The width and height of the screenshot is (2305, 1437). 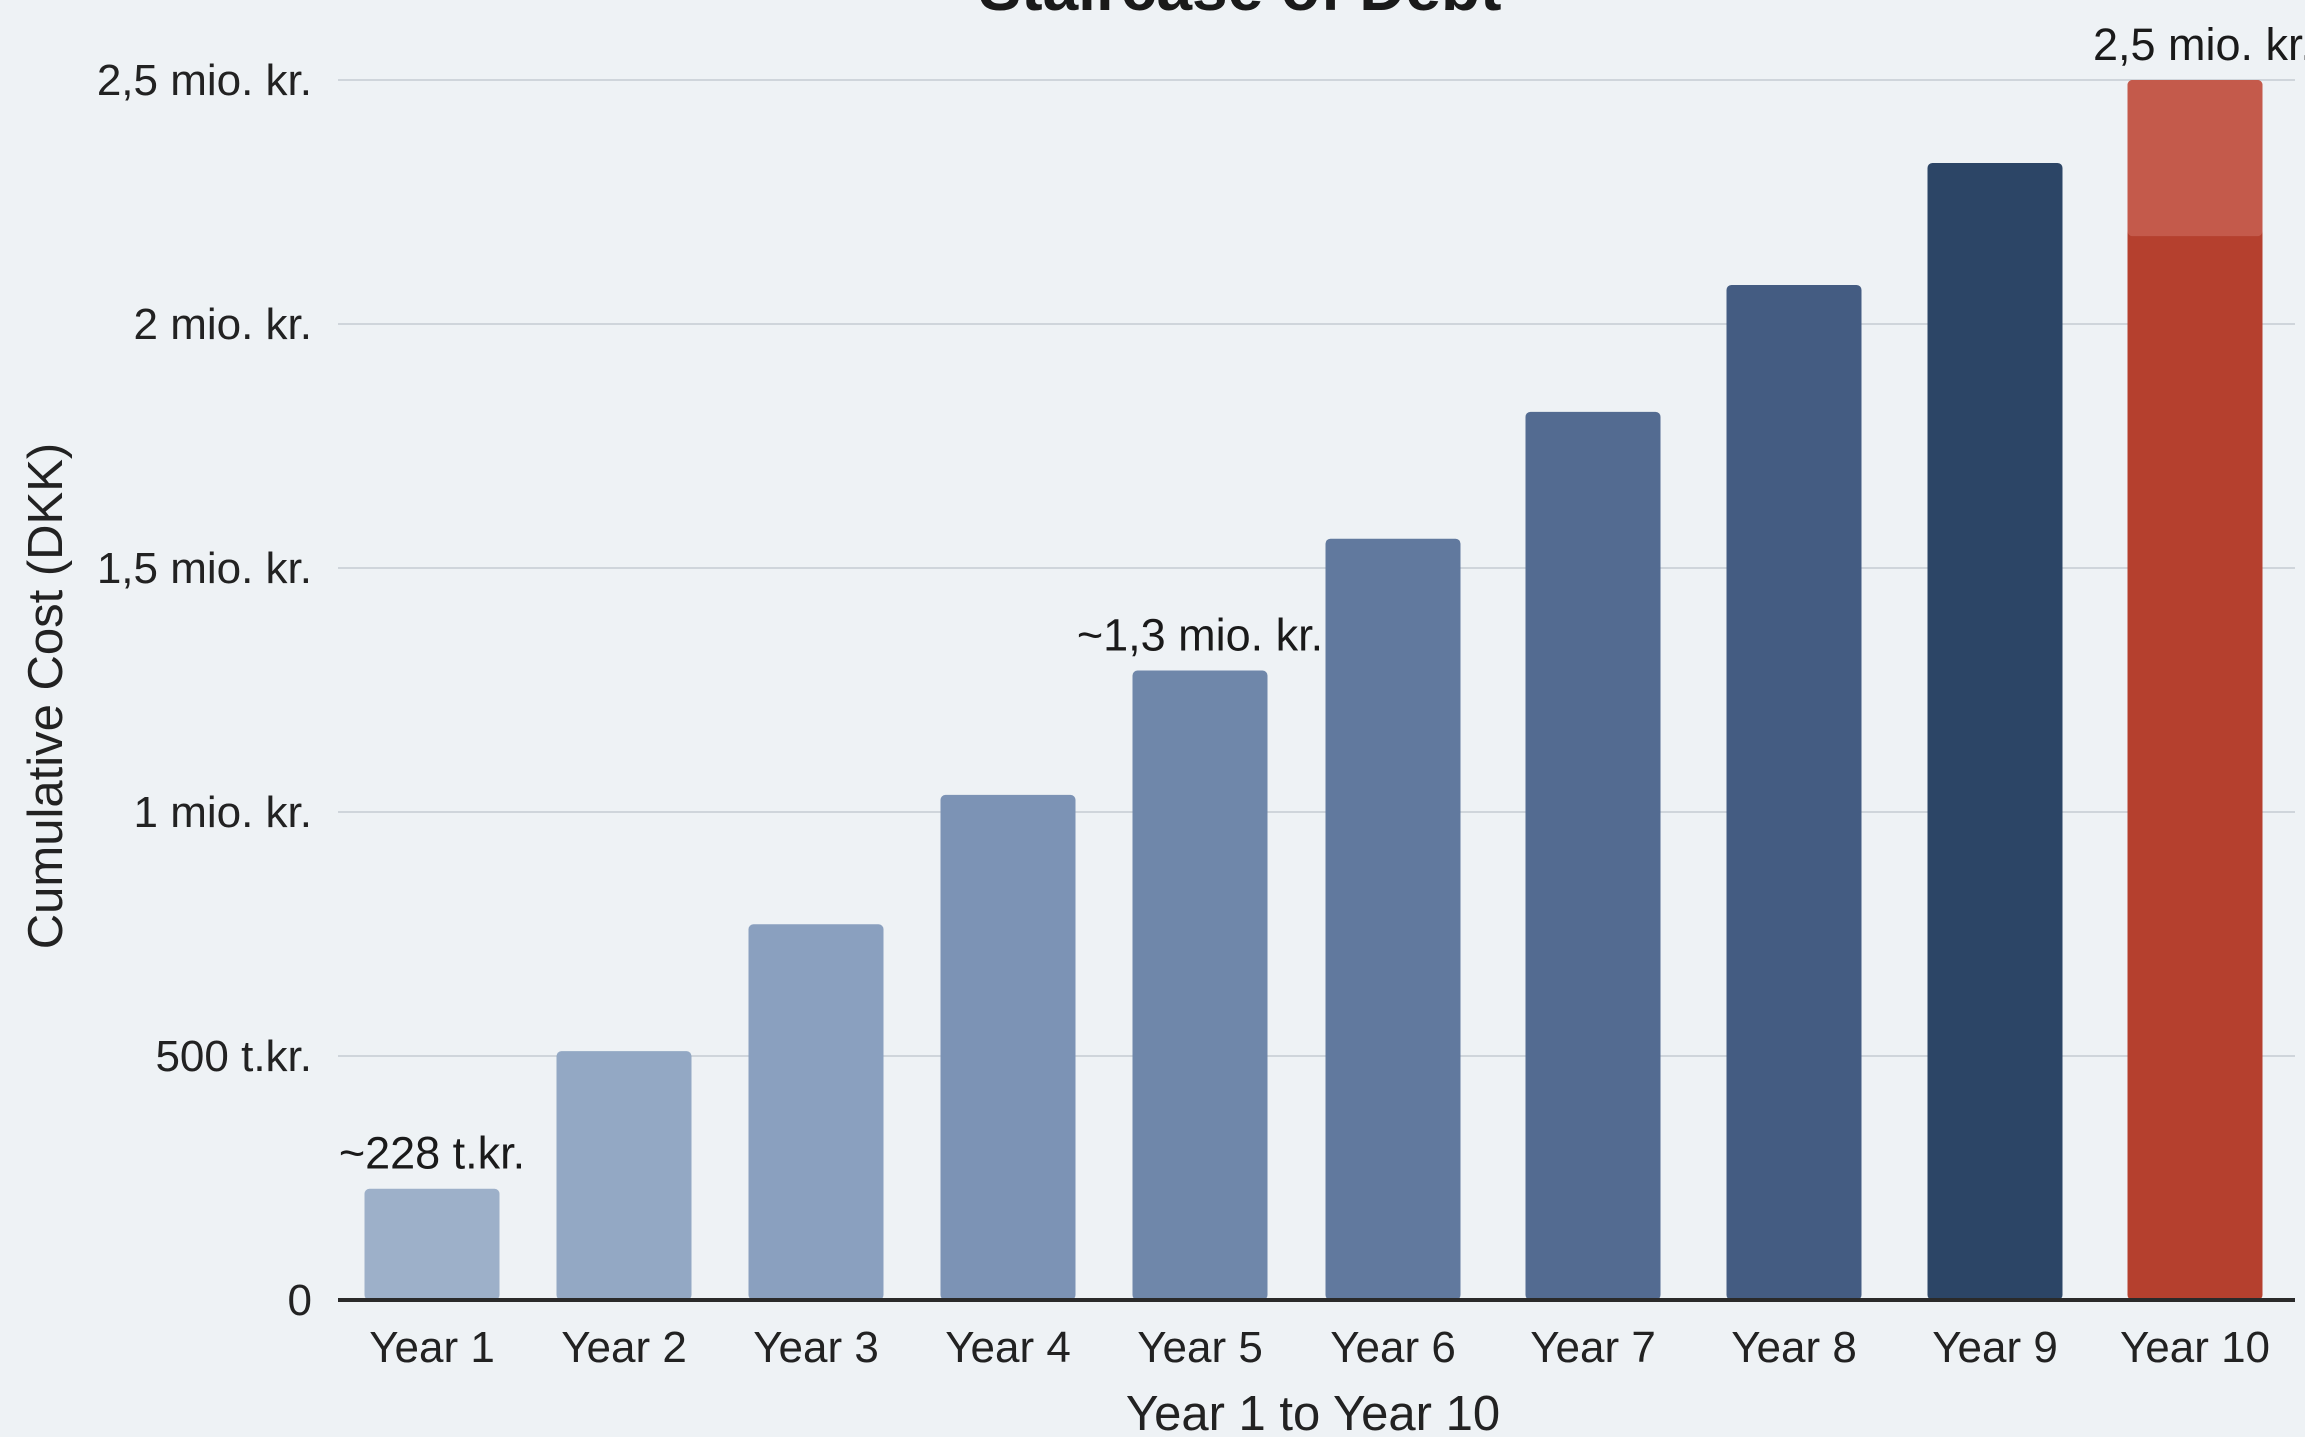 I want to click on x-axis-title: Year 1 to Year 10, so click(x=1313, y=1412).